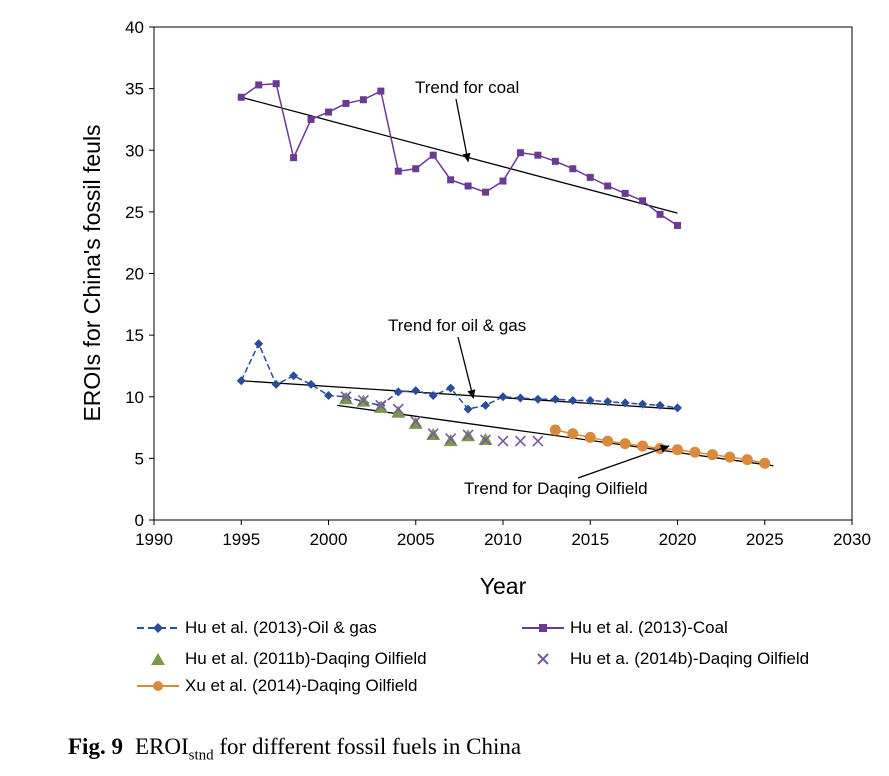  I want to click on x-tick-label: 1995, so click(241, 539).